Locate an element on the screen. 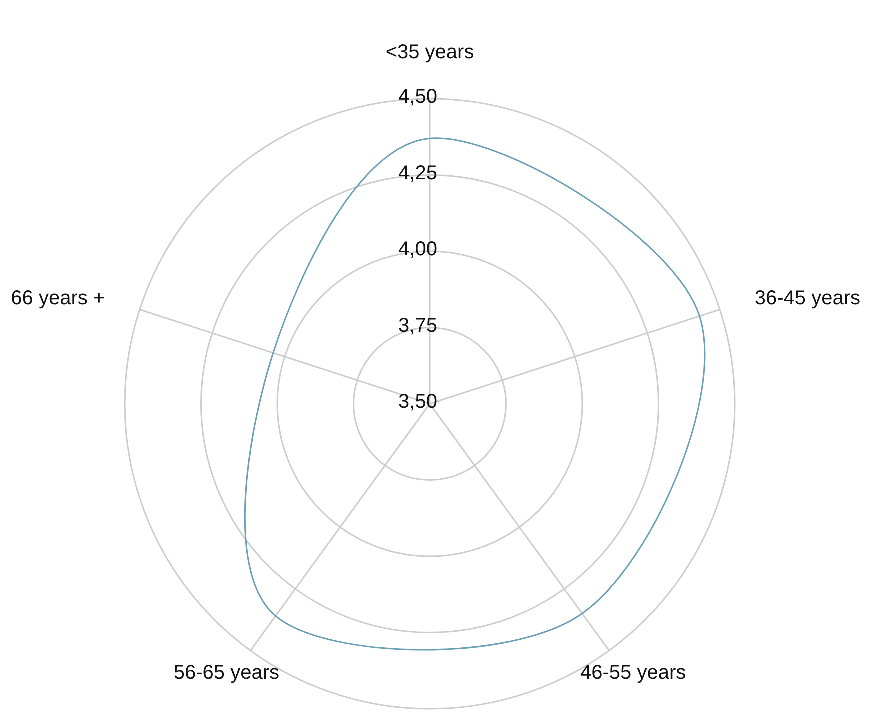 This screenshot has height=727, width=872. y-tick-label: 4,50 is located at coordinates (418, 97).